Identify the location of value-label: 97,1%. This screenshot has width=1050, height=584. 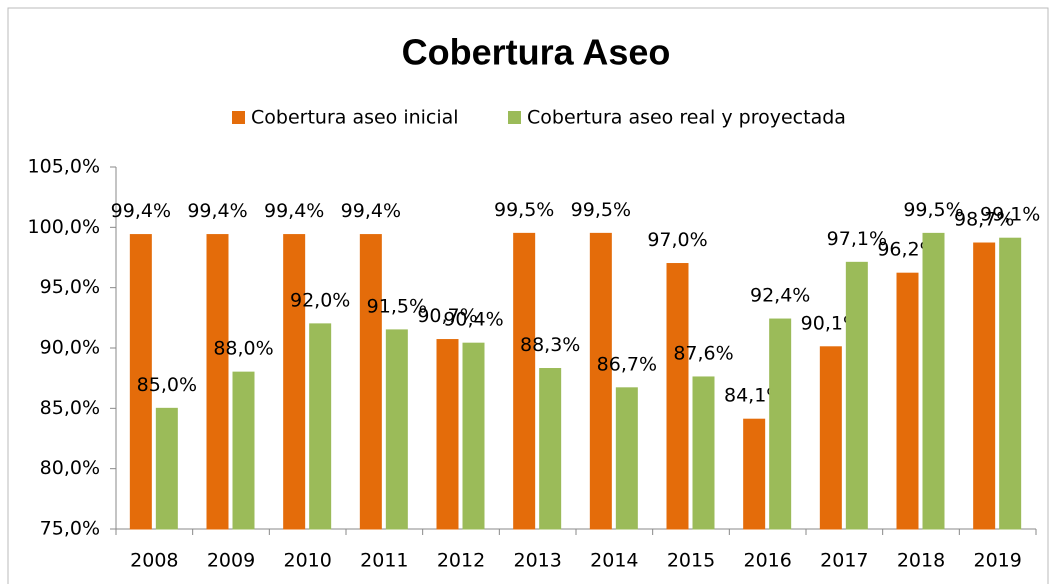
(857, 239).